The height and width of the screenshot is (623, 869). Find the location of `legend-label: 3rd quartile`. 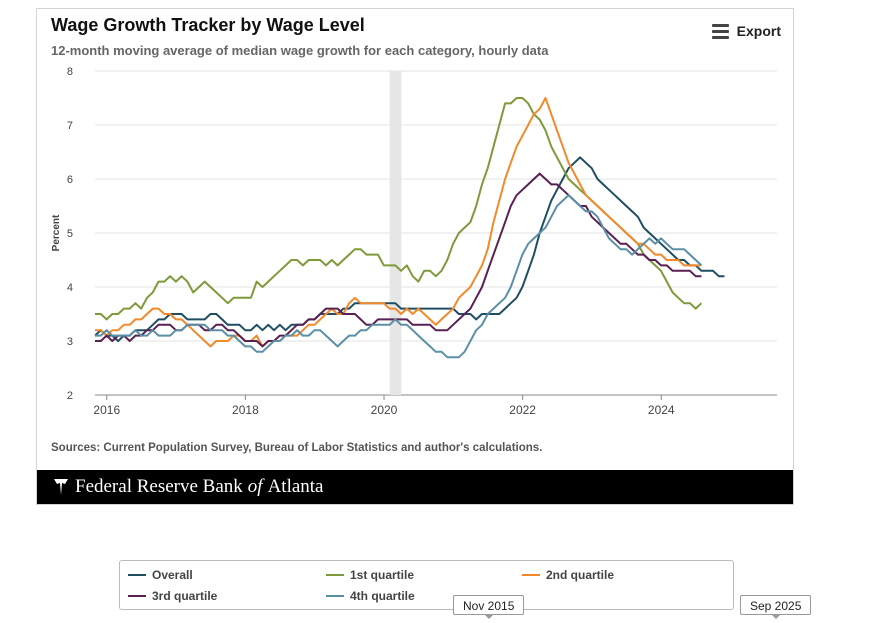

legend-label: 3rd quartile is located at coordinates (185, 596).